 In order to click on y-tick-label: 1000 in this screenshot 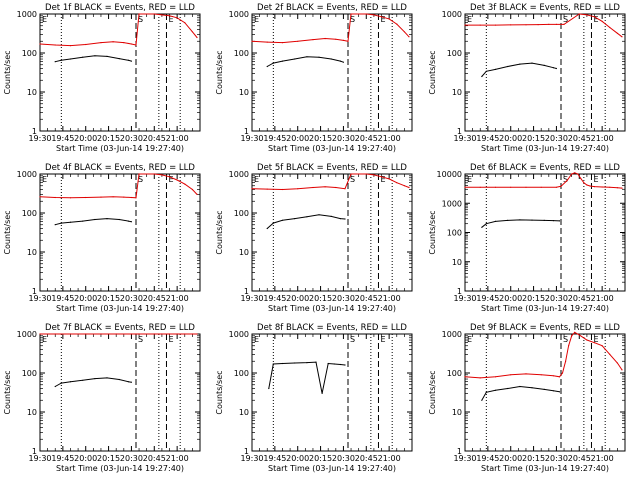, I will do `click(27, 174)`.